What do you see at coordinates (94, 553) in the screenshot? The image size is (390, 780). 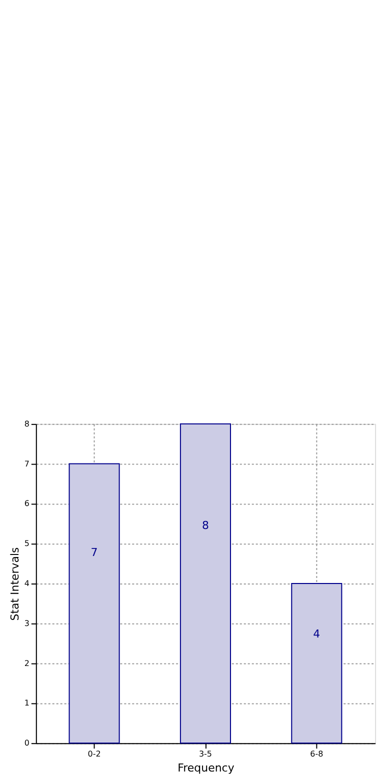 I see `data-label: 7` at bounding box center [94, 553].